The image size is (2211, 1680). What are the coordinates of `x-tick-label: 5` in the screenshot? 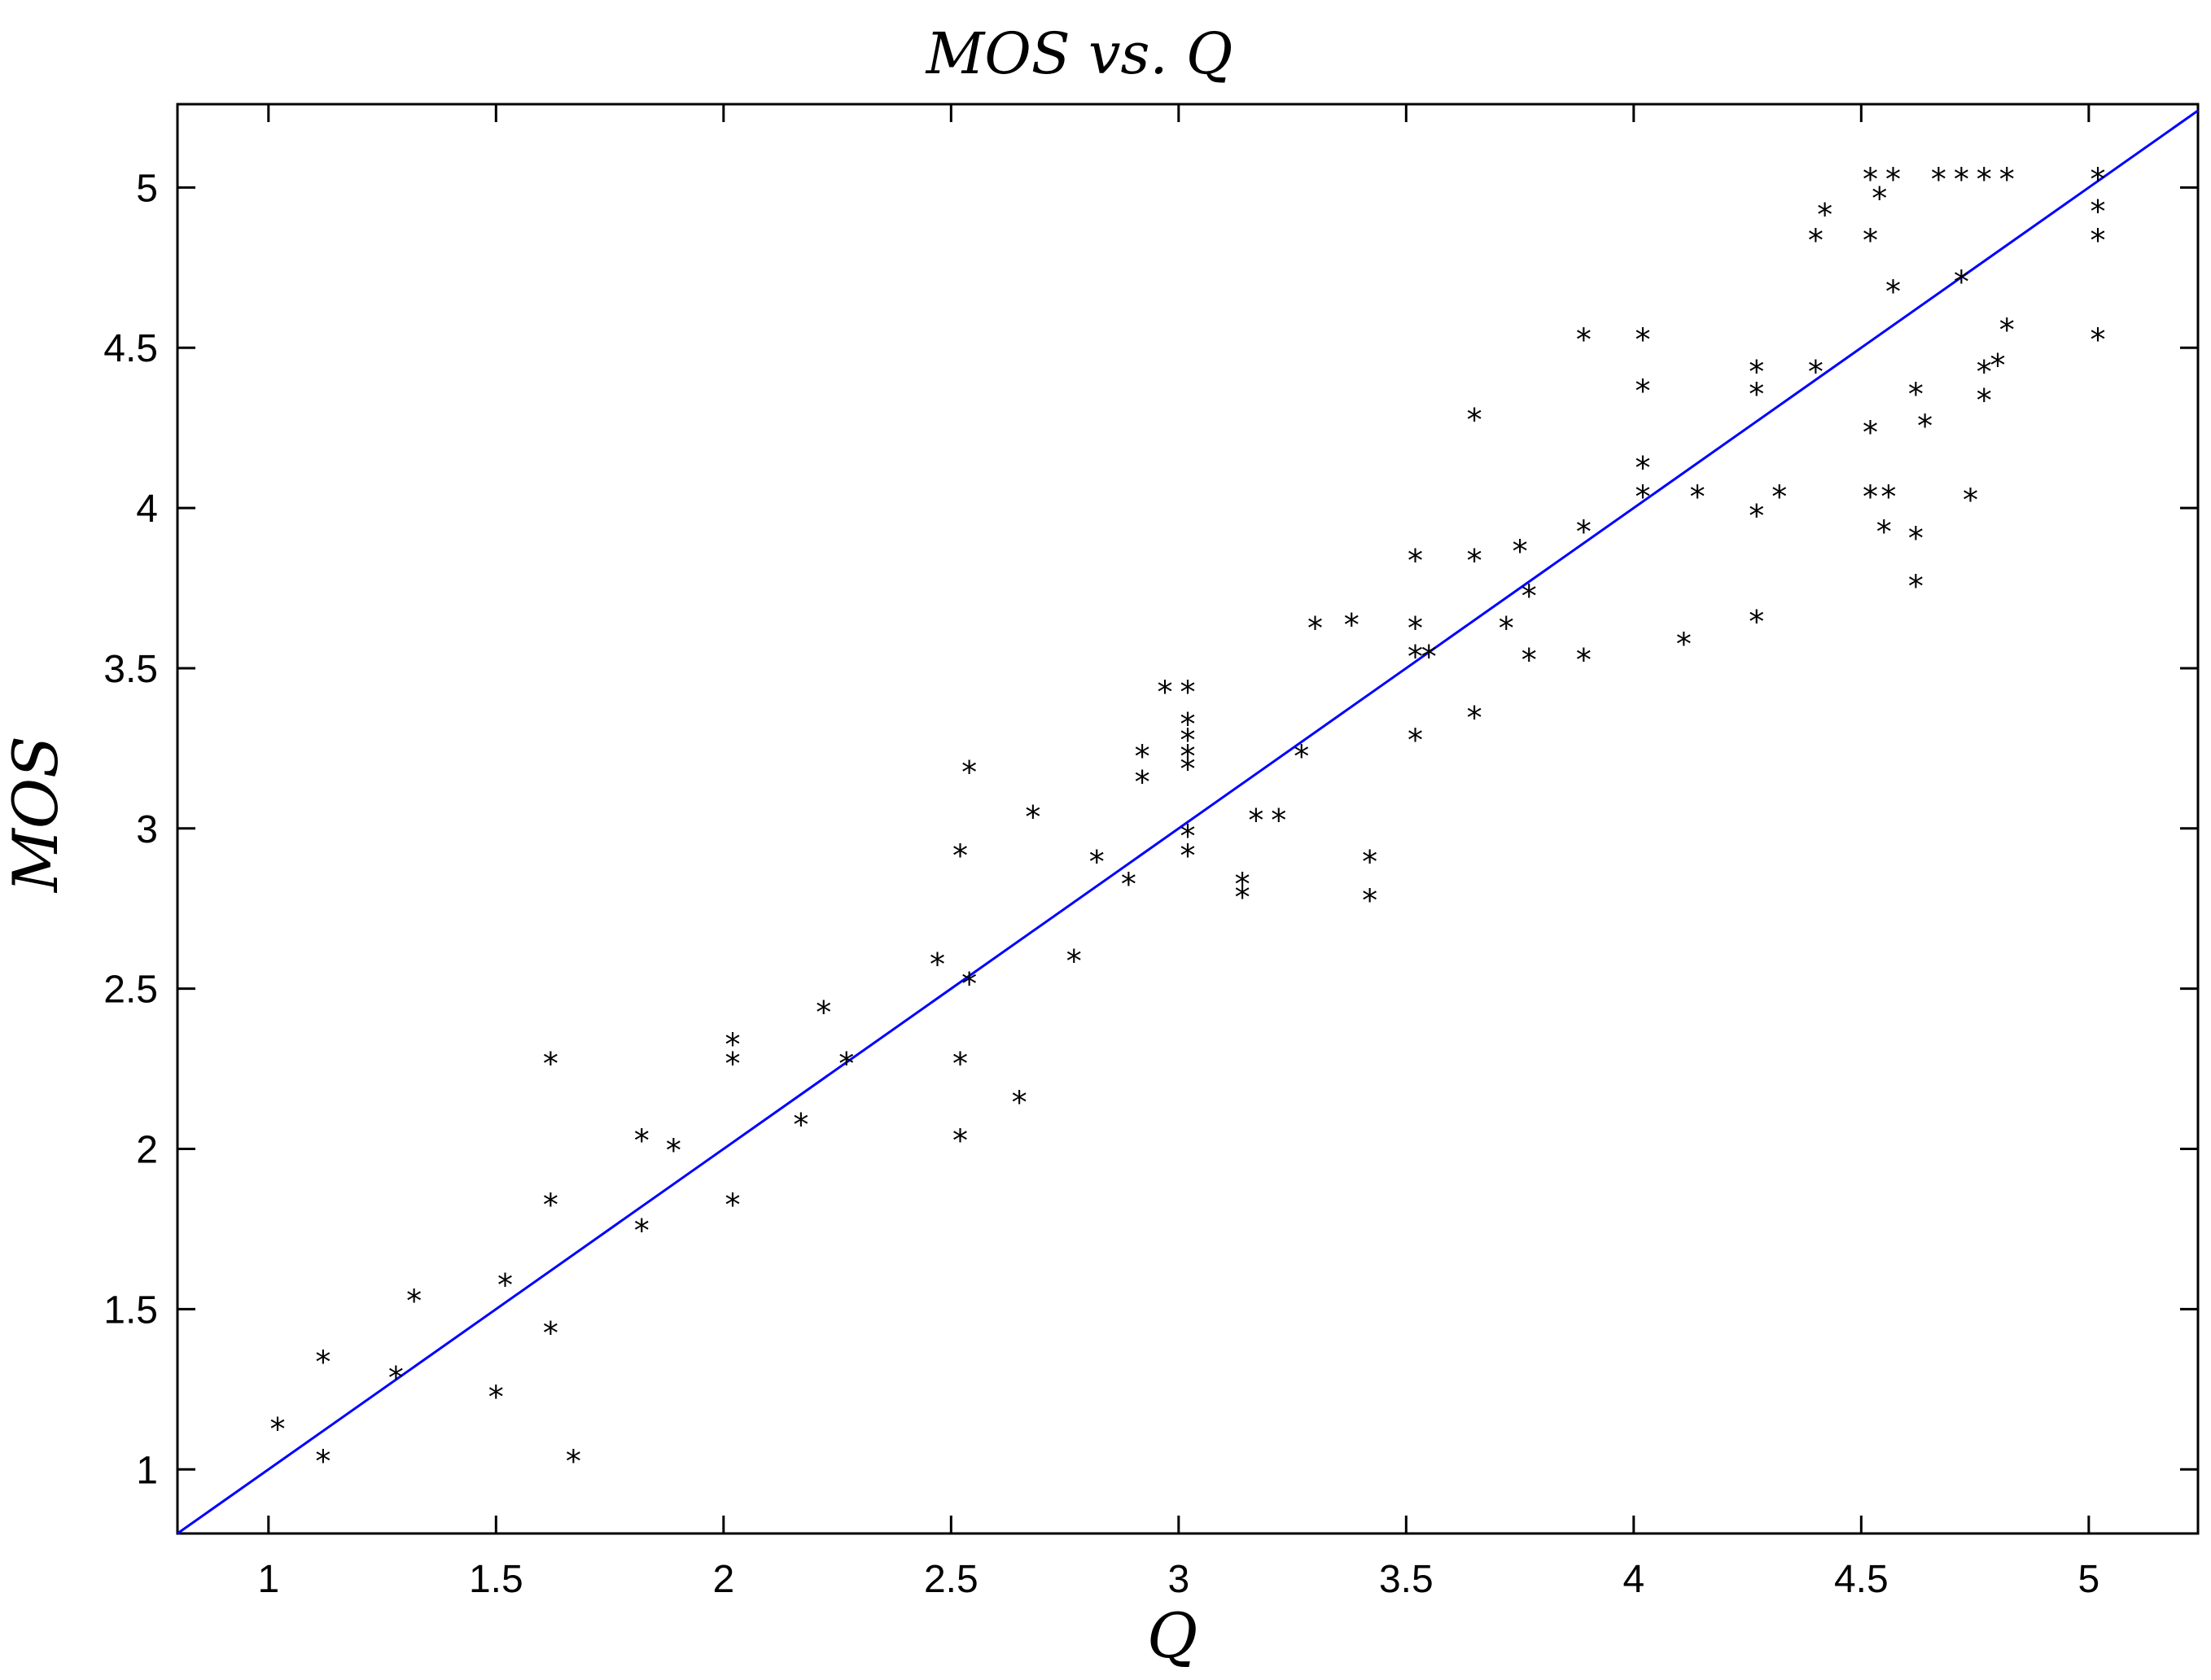 It's located at (2088, 1579).